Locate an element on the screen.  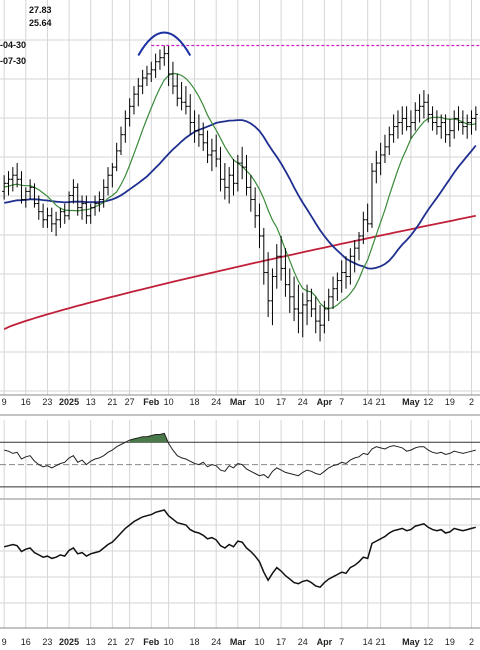
x-tick-label: 12 is located at coordinates (428, 642).